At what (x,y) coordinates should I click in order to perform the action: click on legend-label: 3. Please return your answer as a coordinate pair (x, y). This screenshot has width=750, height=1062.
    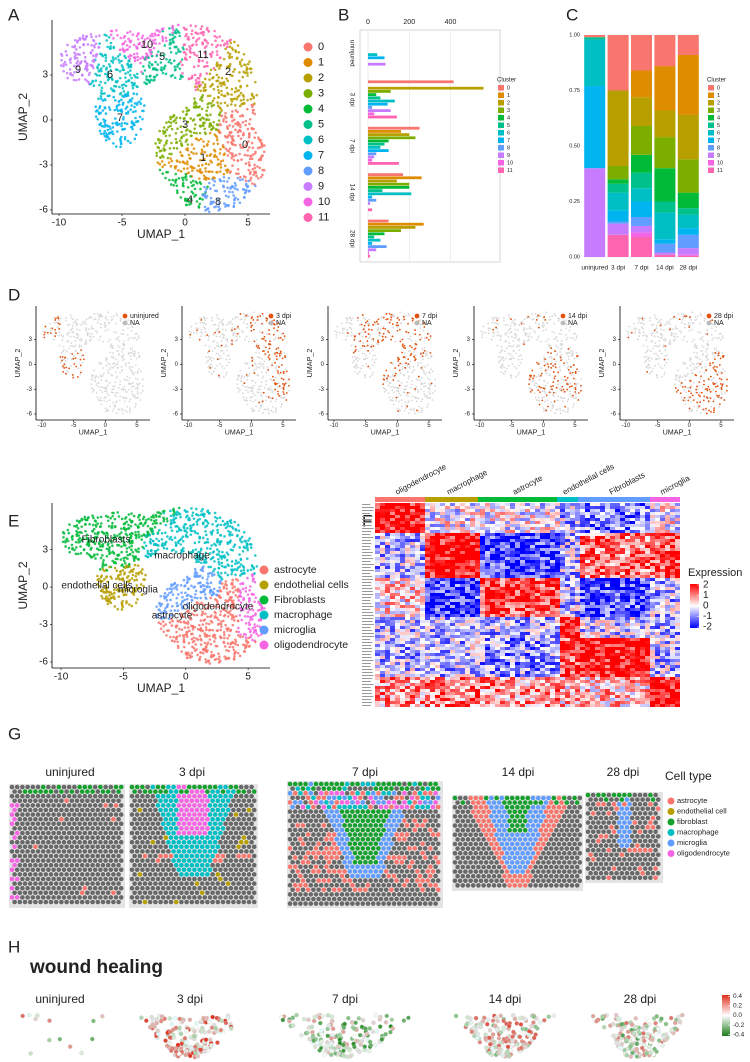
    Looking at the image, I should click on (718, 111).